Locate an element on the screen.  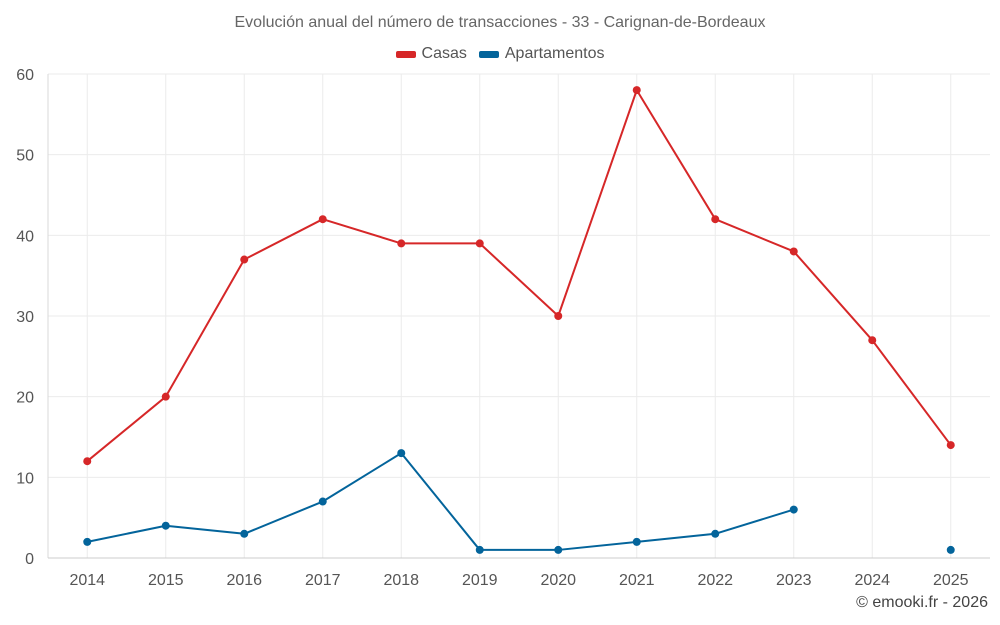
x-tick-label: 2024 is located at coordinates (872, 580).